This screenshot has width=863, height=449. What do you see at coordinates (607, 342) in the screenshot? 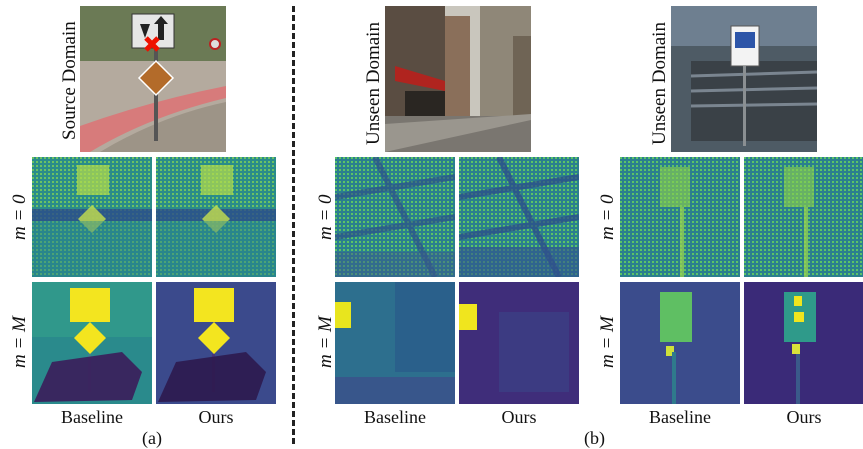
I see `row-label-mM-b2: m = M` at bounding box center [607, 342].